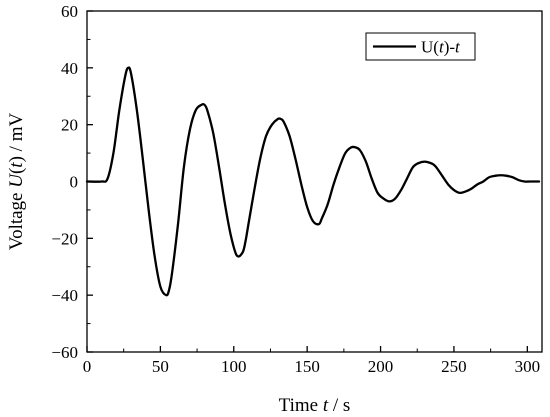  I want to click on y-axis-title-var: U, so click(16, 180).